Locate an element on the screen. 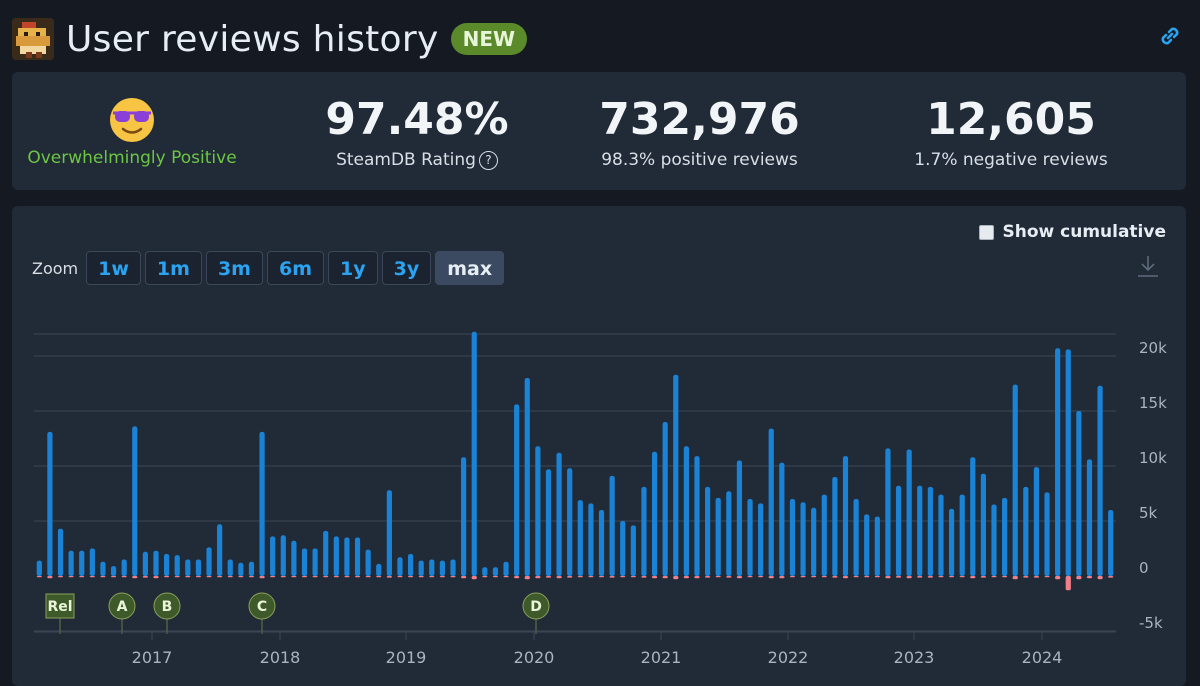 The height and width of the screenshot is (686, 1200). sunglasses-face-icon is located at coordinates (132, 120).